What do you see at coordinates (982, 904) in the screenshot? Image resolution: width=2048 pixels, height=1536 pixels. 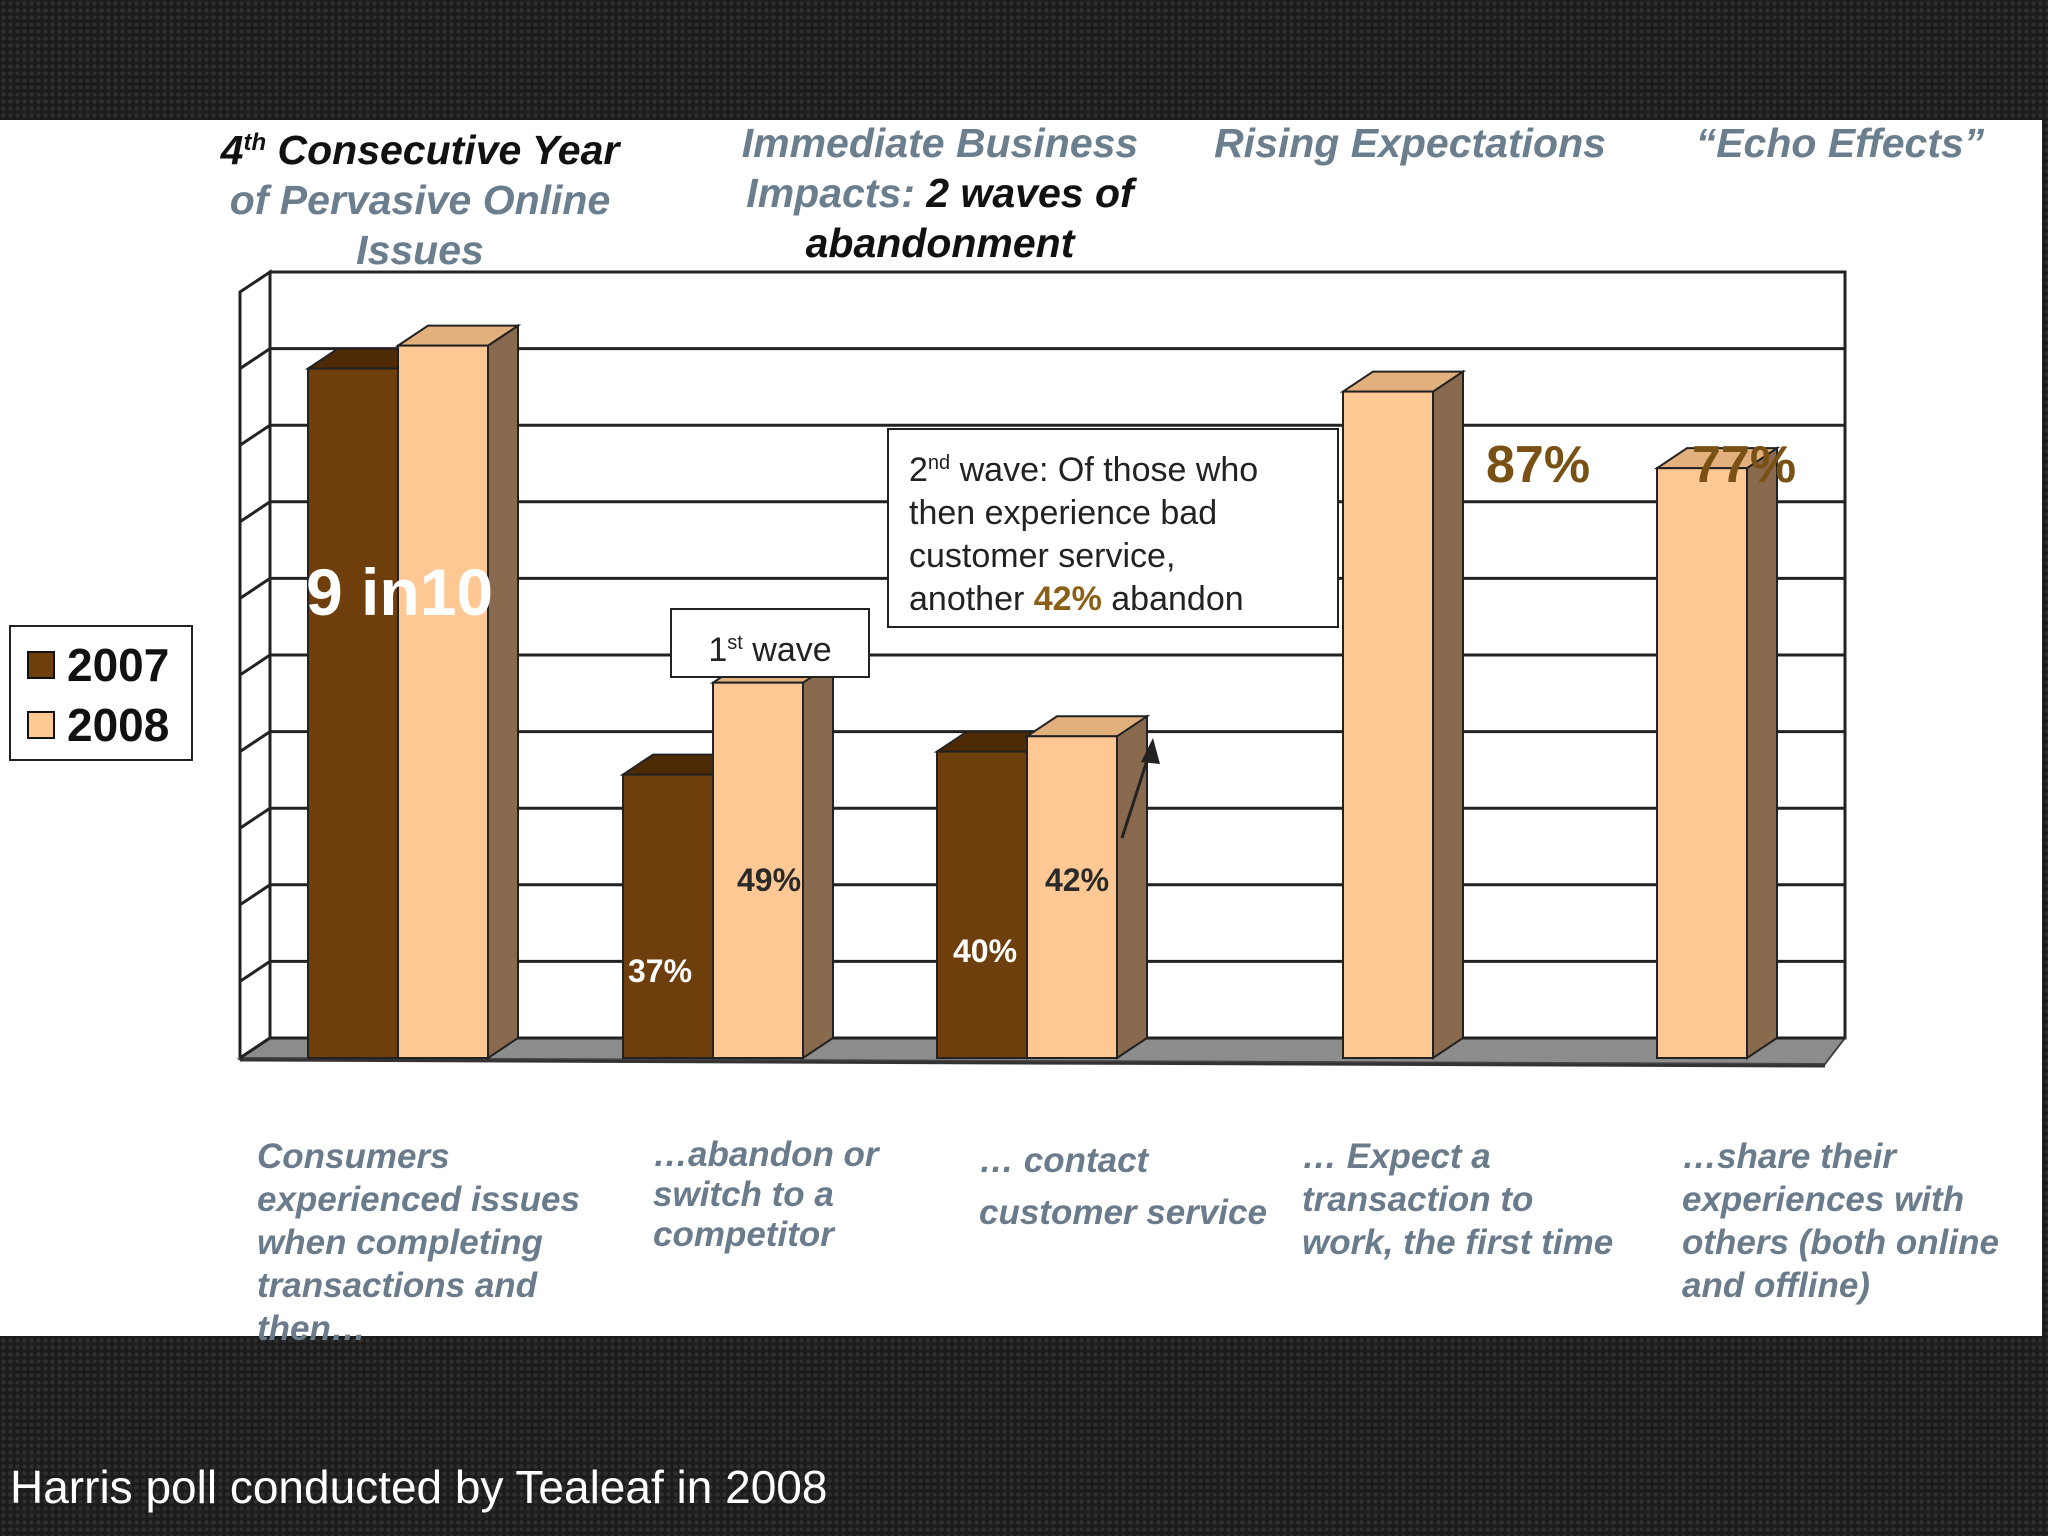 I see `bar-2007-cat2` at bounding box center [982, 904].